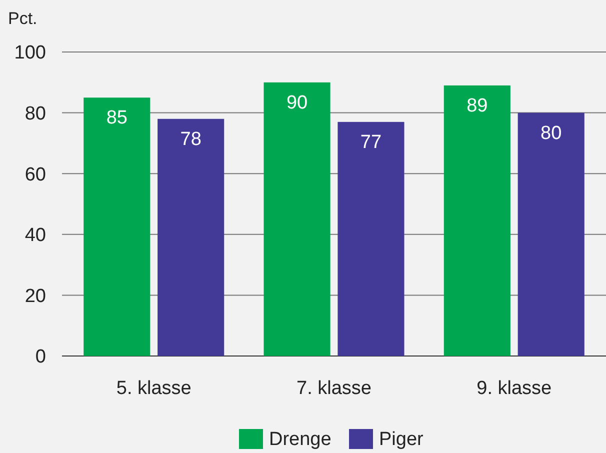 Image resolution: width=606 pixels, height=453 pixels. Describe the element at coordinates (154, 388) in the screenshot. I see `x-tick-label: 5. klasse` at that location.